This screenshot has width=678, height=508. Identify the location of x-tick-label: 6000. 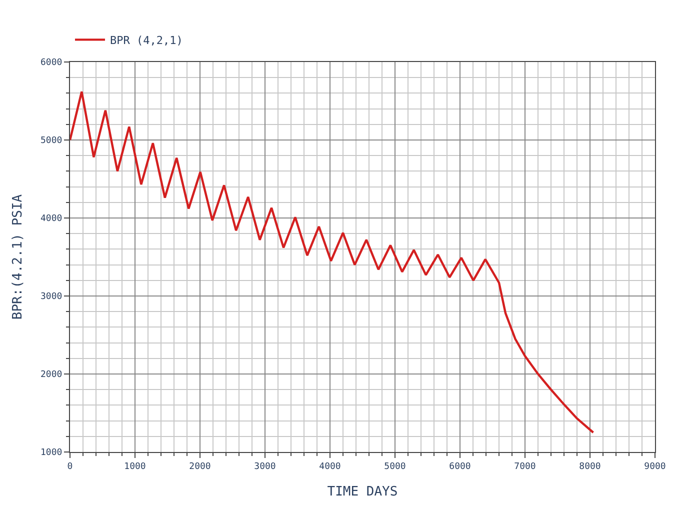
(460, 467).